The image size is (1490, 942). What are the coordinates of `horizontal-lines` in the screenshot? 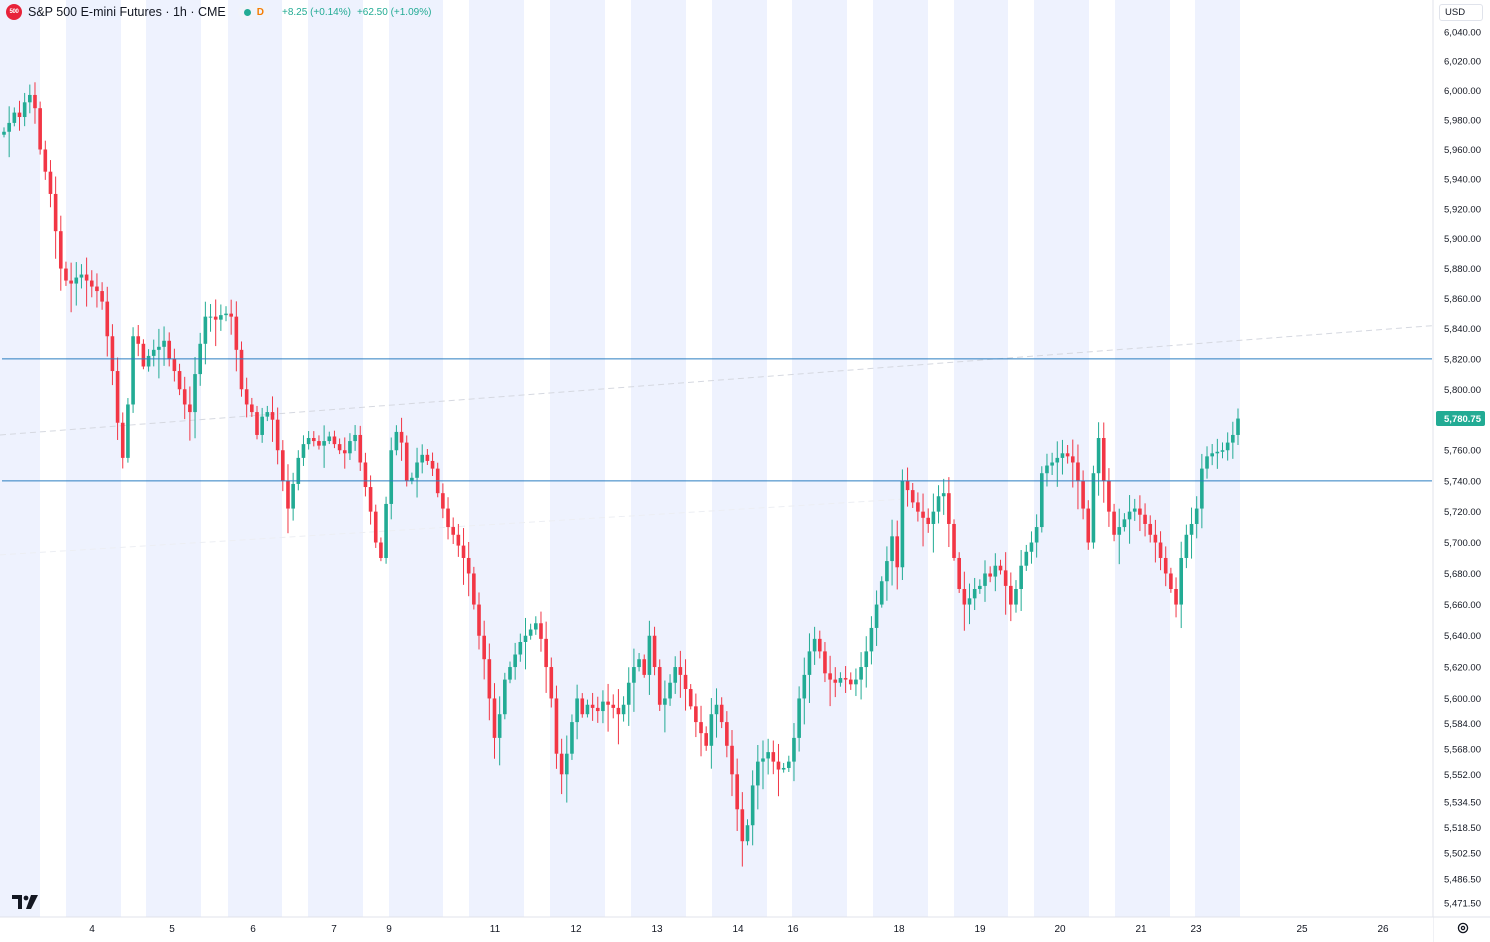 It's located at (717, 420).